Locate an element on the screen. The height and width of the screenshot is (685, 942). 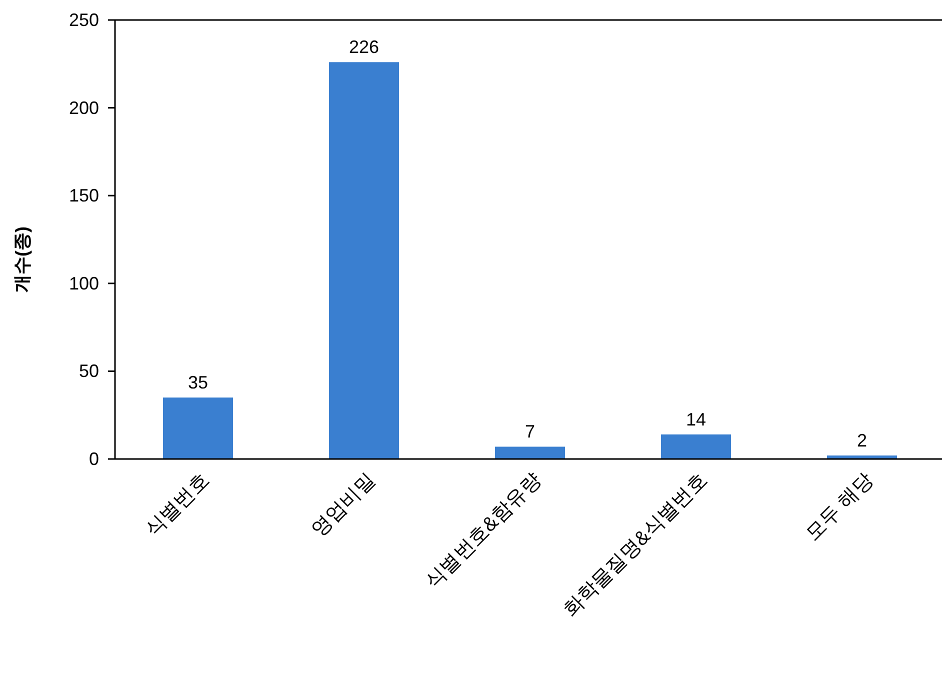
y-tick-label: 50 is located at coordinates (88, 371).